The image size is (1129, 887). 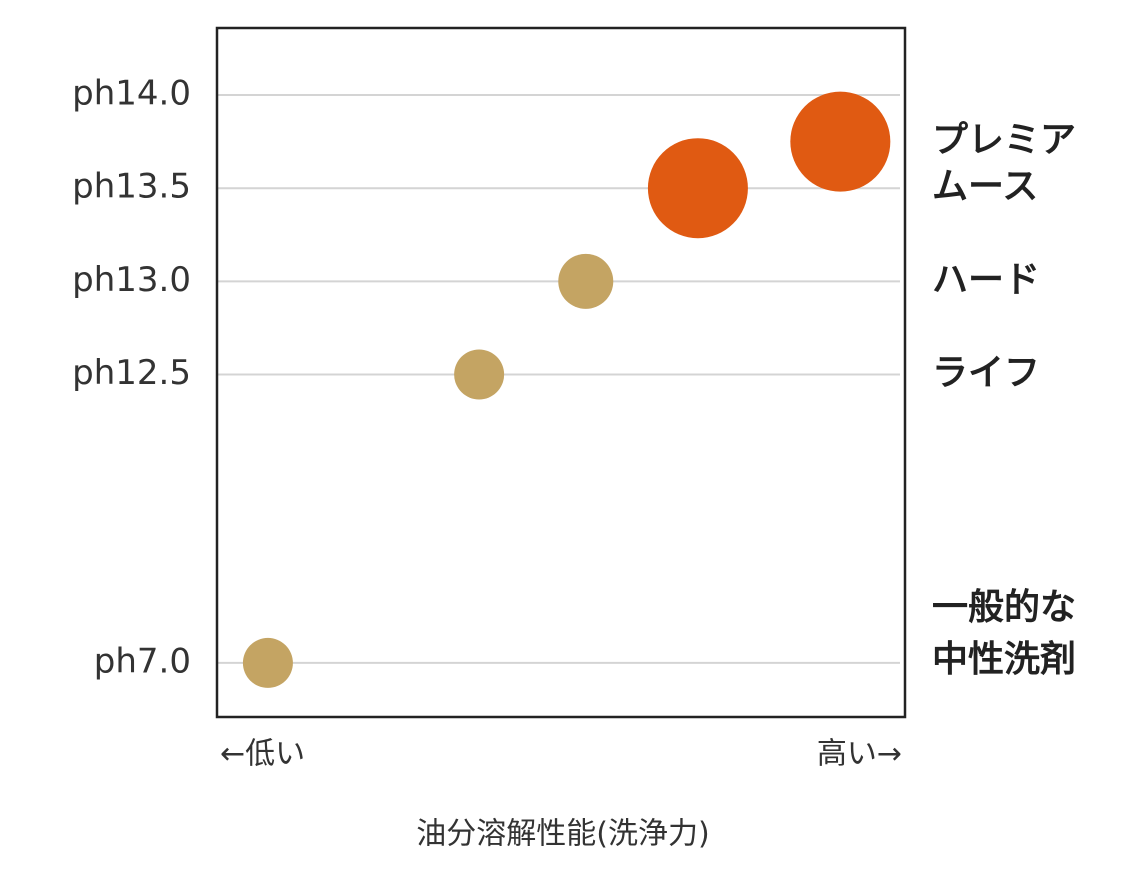 I want to click on x-annotation-high: 高い→, so click(x=859, y=754).